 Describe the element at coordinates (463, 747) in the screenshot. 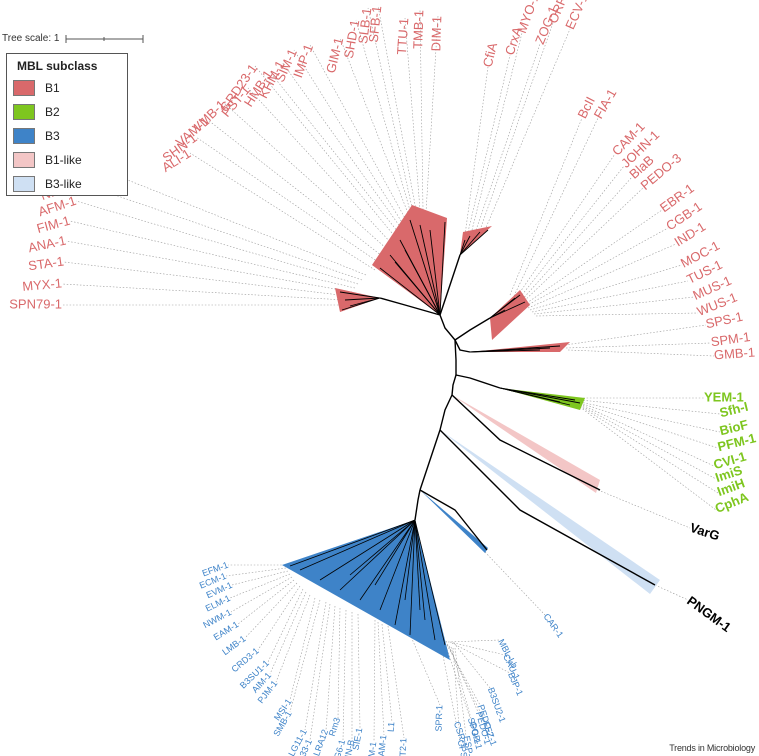

I see `leaf-label-b3: CPS-1` at that location.